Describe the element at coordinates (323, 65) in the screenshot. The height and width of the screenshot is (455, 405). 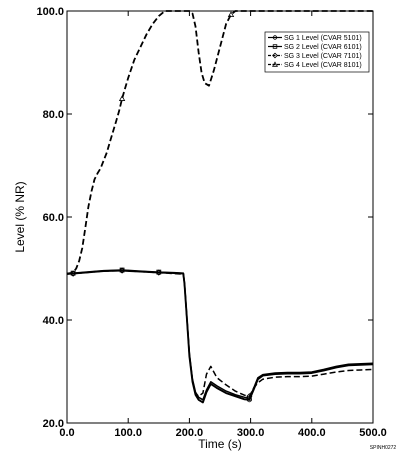
I see `legend-label: SG 4 Level (CVAR 8101)` at that location.